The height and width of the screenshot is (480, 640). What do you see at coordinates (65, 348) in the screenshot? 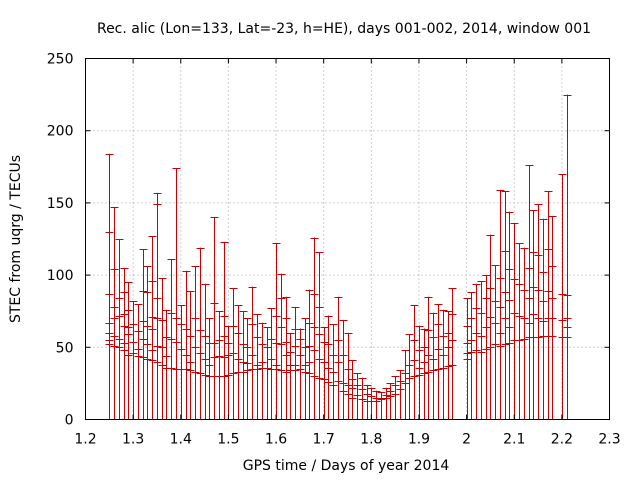
I see `y-tick-label: 50` at bounding box center [65, 348].